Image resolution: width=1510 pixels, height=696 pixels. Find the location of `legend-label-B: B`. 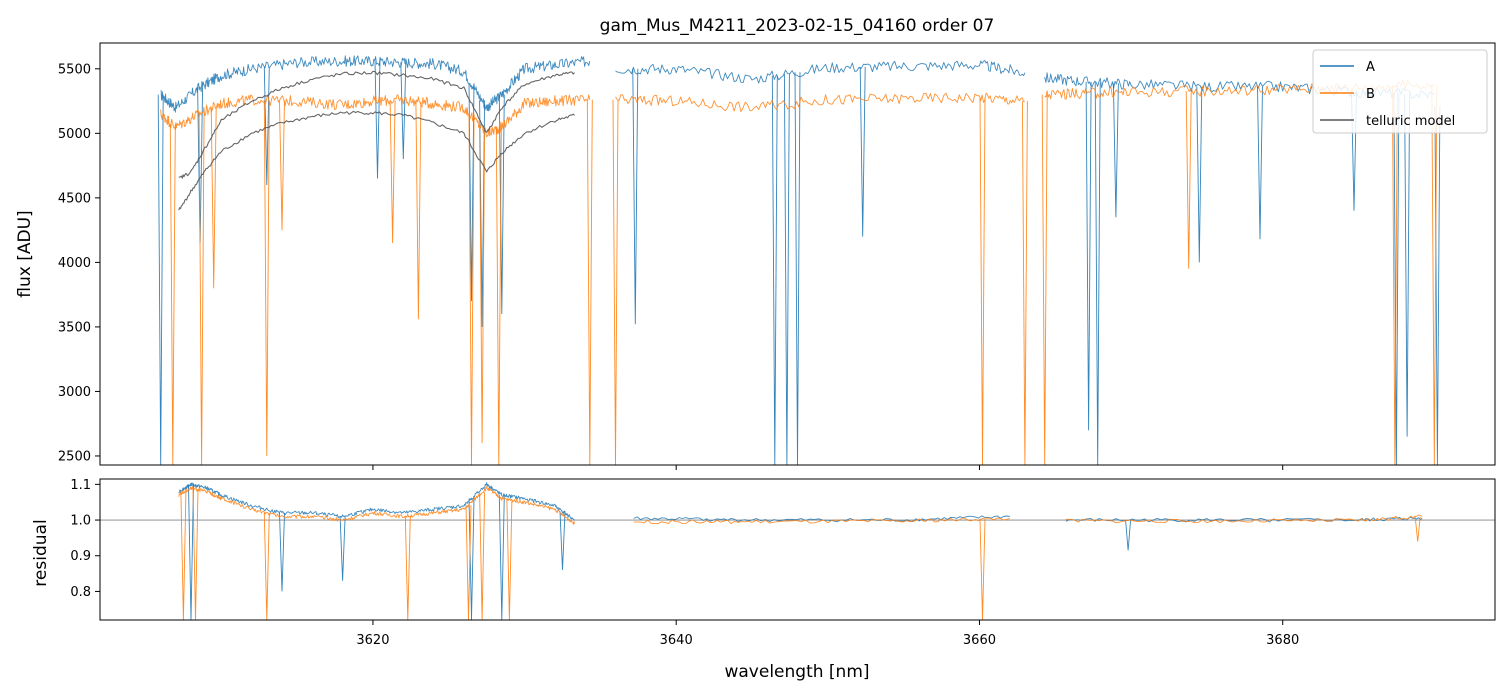

legend-label-B: B is located at coordinates (1370, 94).